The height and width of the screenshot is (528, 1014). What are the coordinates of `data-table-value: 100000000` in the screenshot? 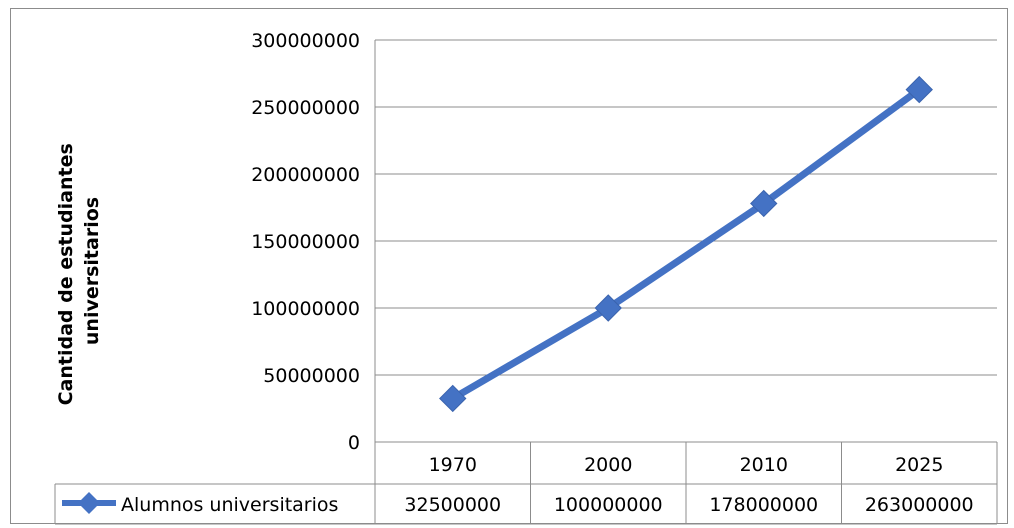 It's located at (608, 505).